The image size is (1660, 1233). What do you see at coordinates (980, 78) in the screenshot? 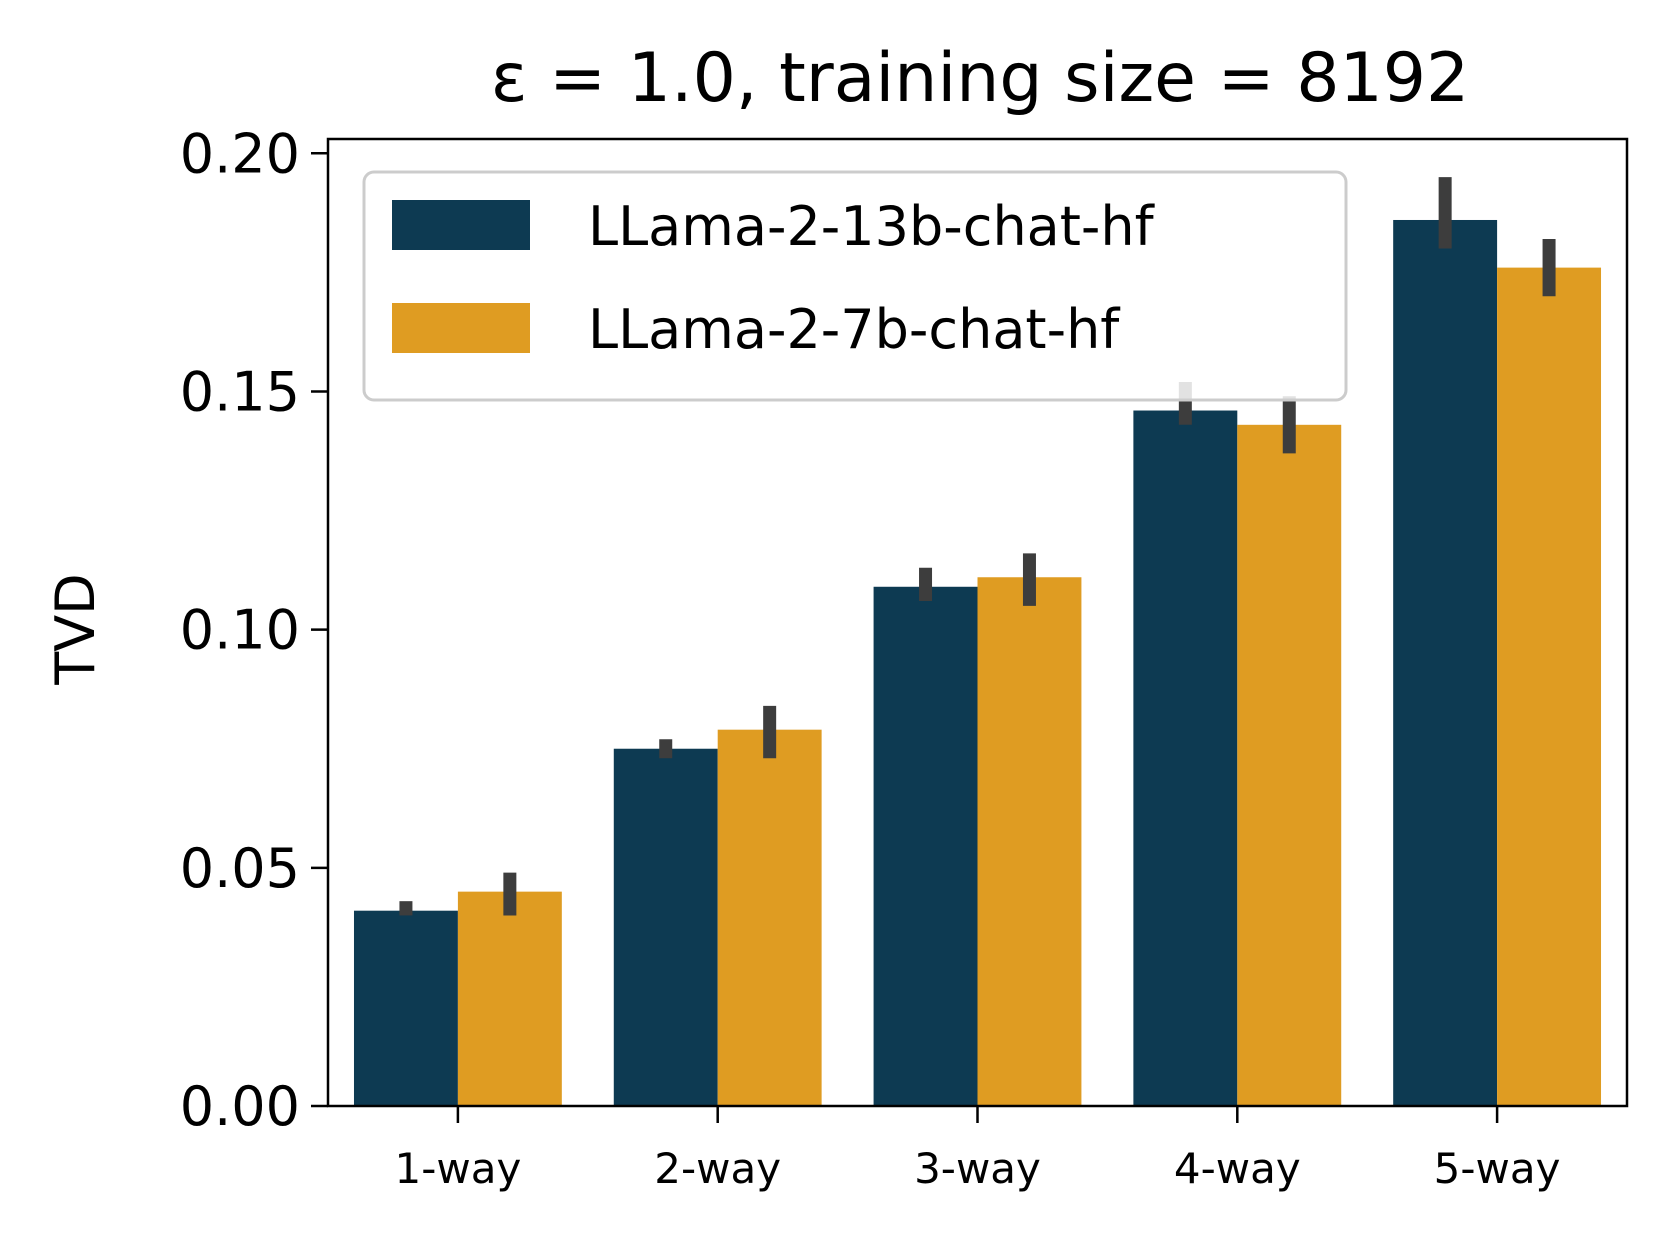
I see `chart-title: ε = 1.0, training size = 8192` at bounding box center [980, 78].